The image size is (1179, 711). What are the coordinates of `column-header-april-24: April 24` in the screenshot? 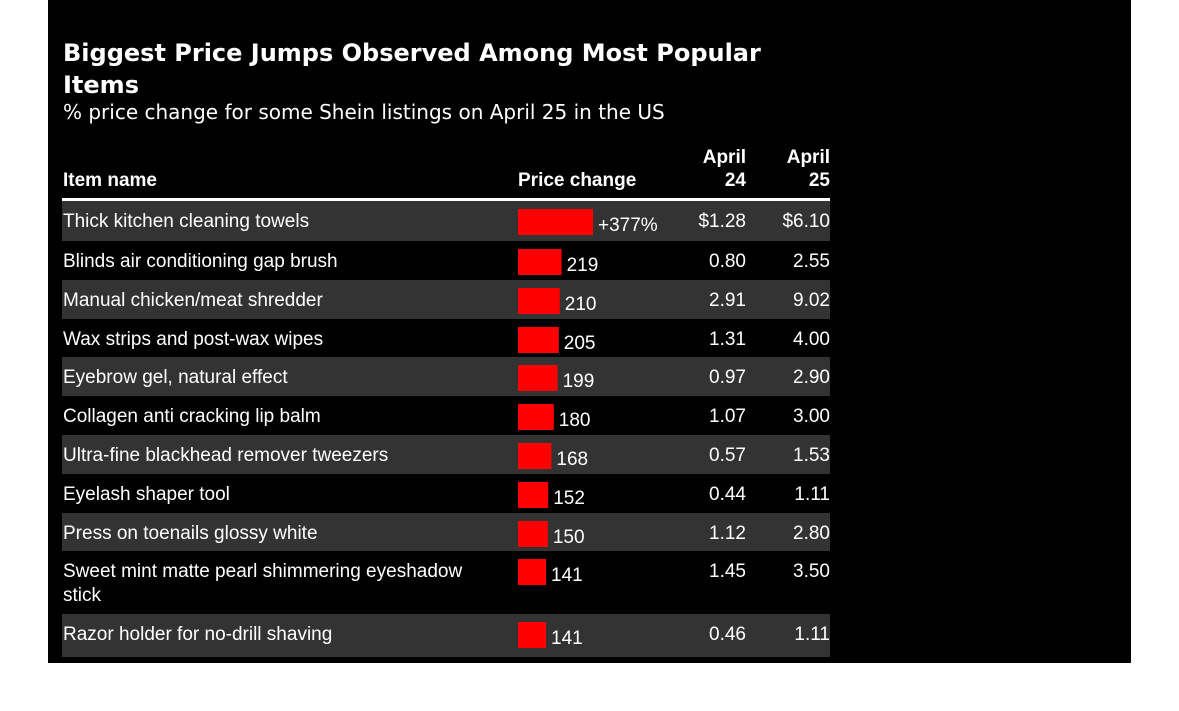 It's located at (725, 169).